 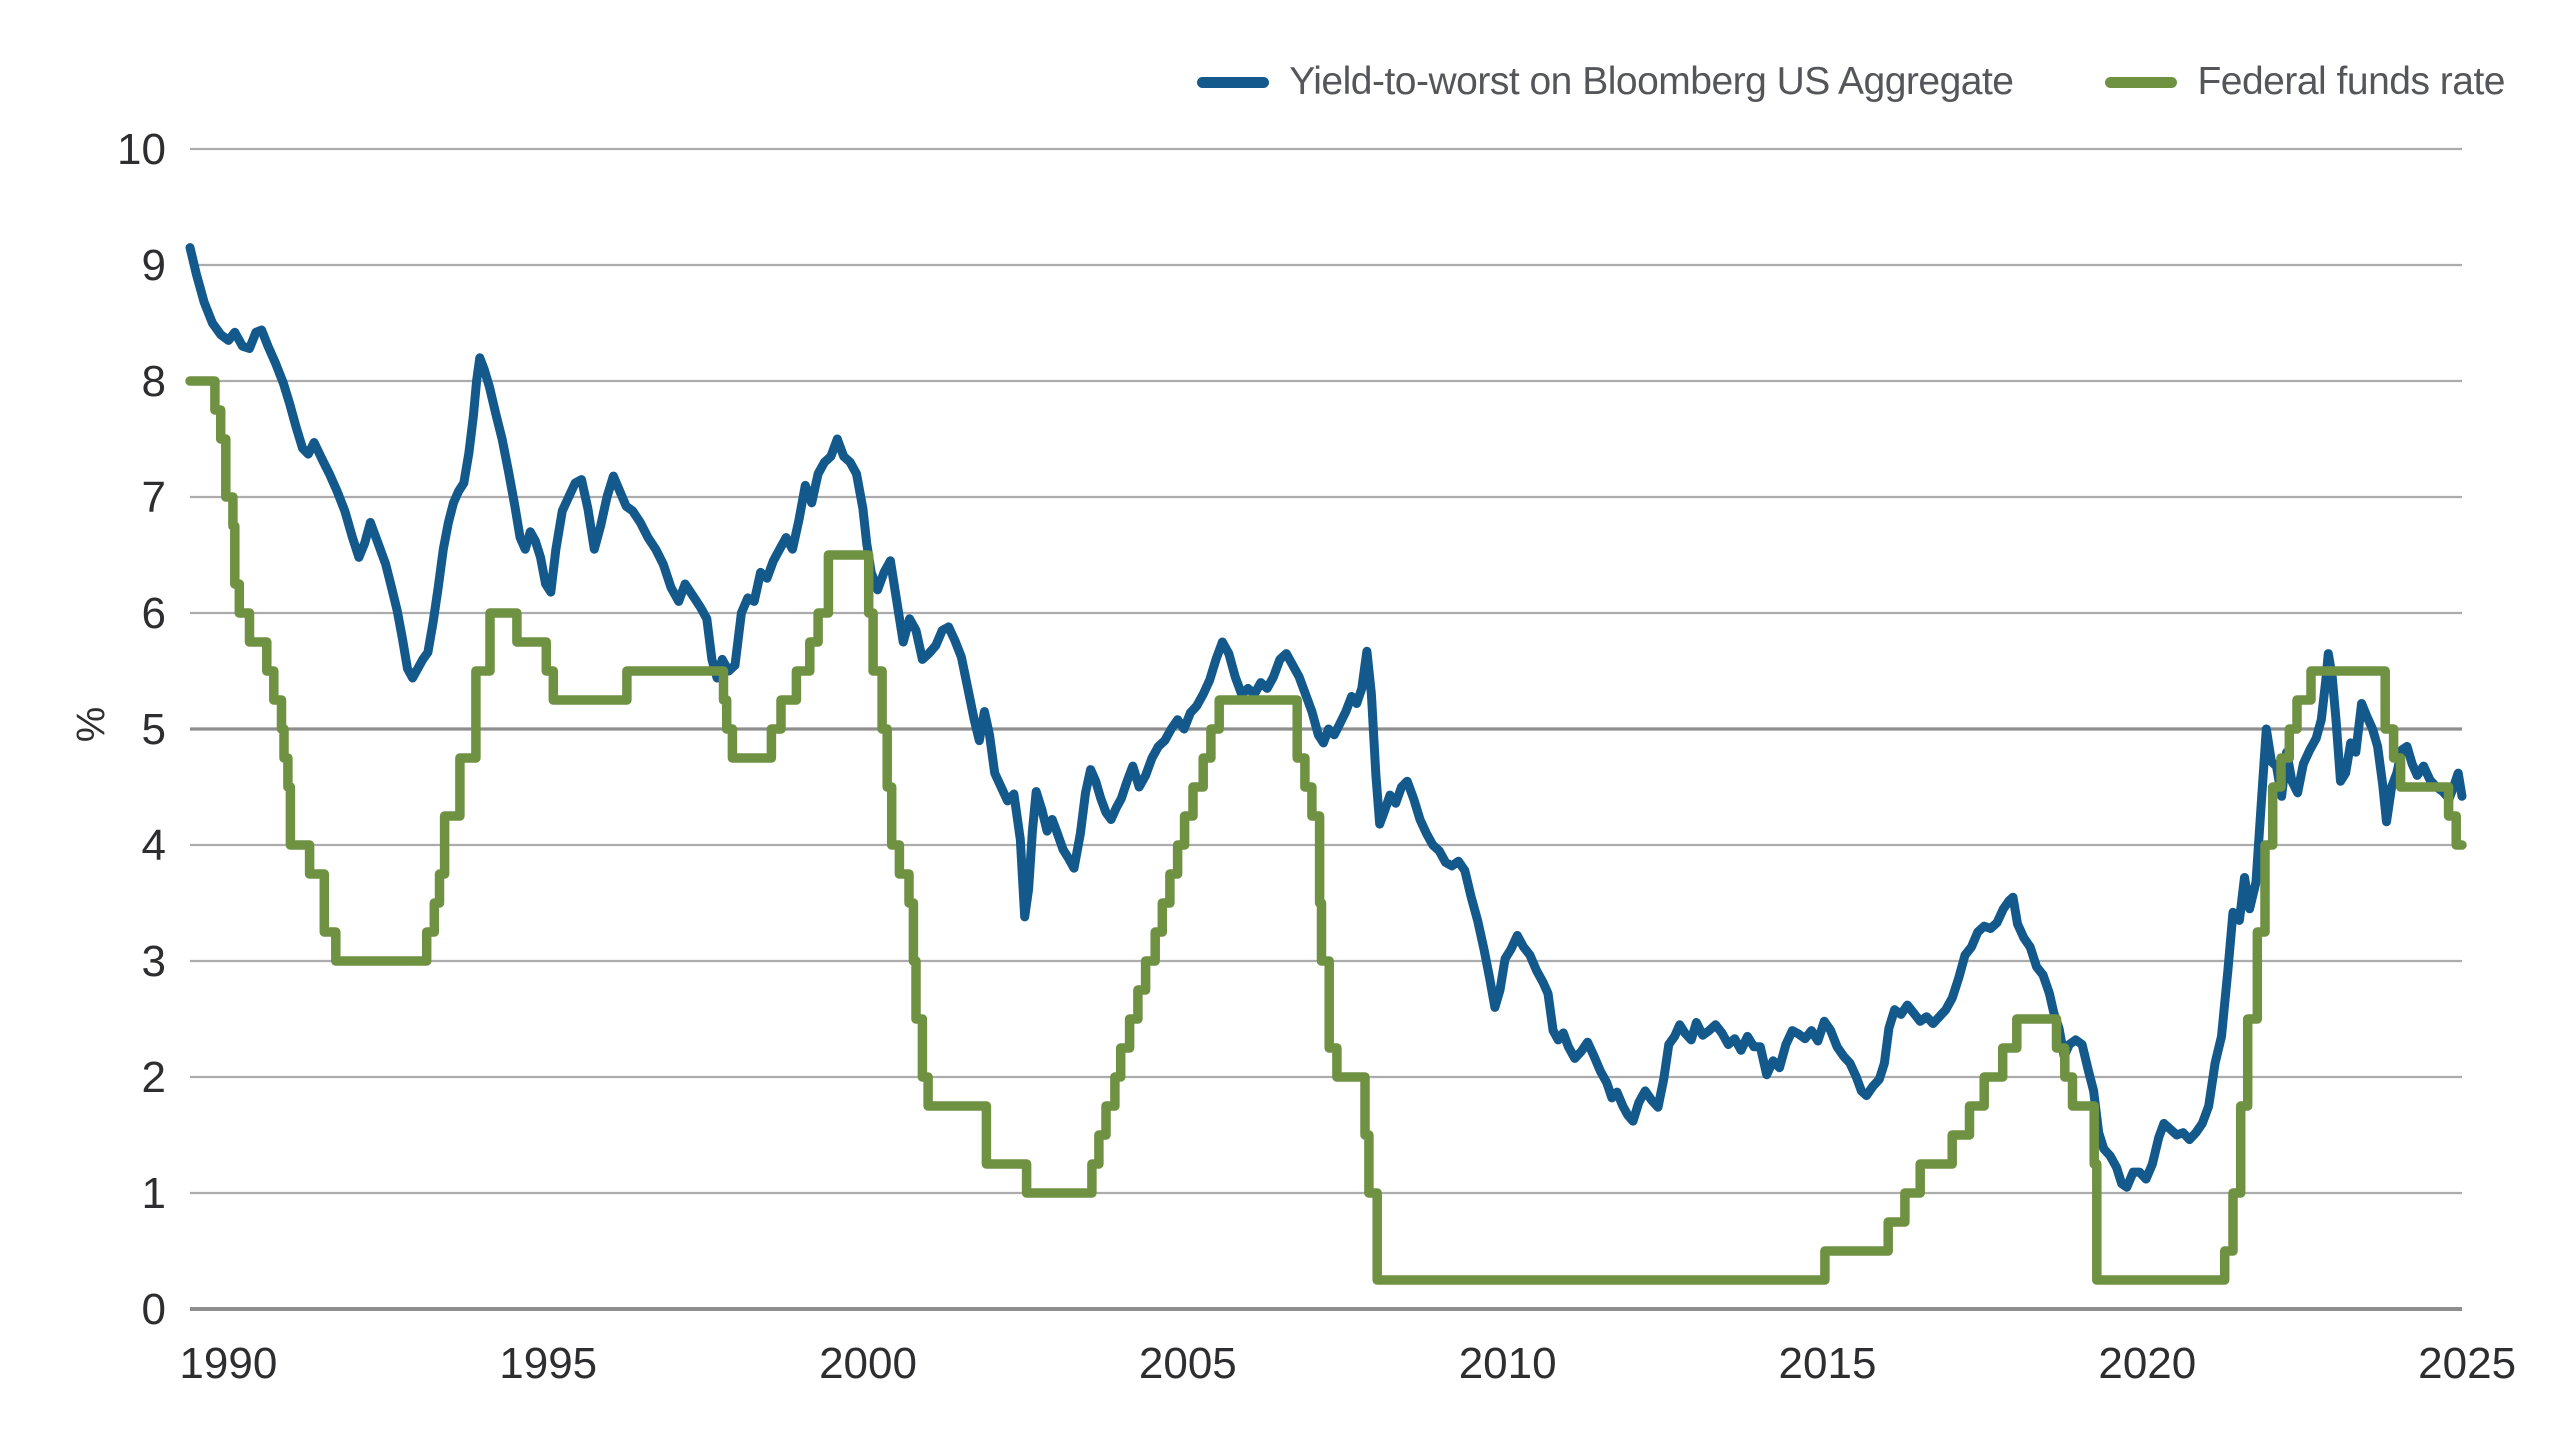 What do you see at coordinates (2147, 1363) in the screenshot?
I see `x-tick-label-2020: 2020` at bounding box center [2147, 1363].